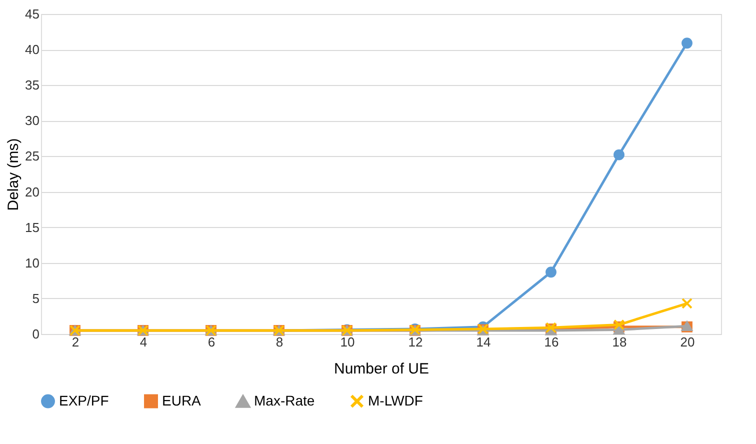  Describe the element at coordinates (144, 342) in the screenshot. I see `x-tick-label: 4` at that location.